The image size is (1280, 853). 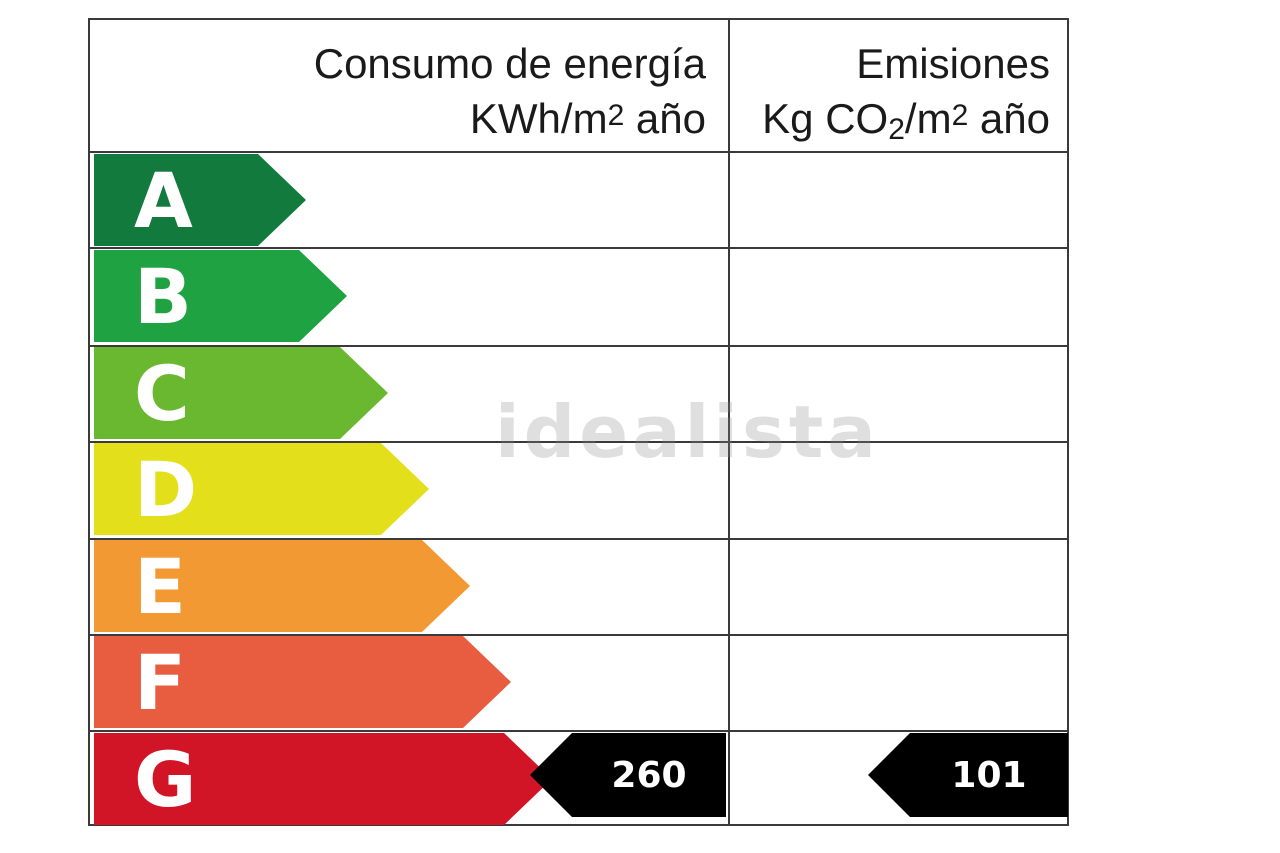 I want to click on rating-bar-g: G, so click(x=323, y=779).